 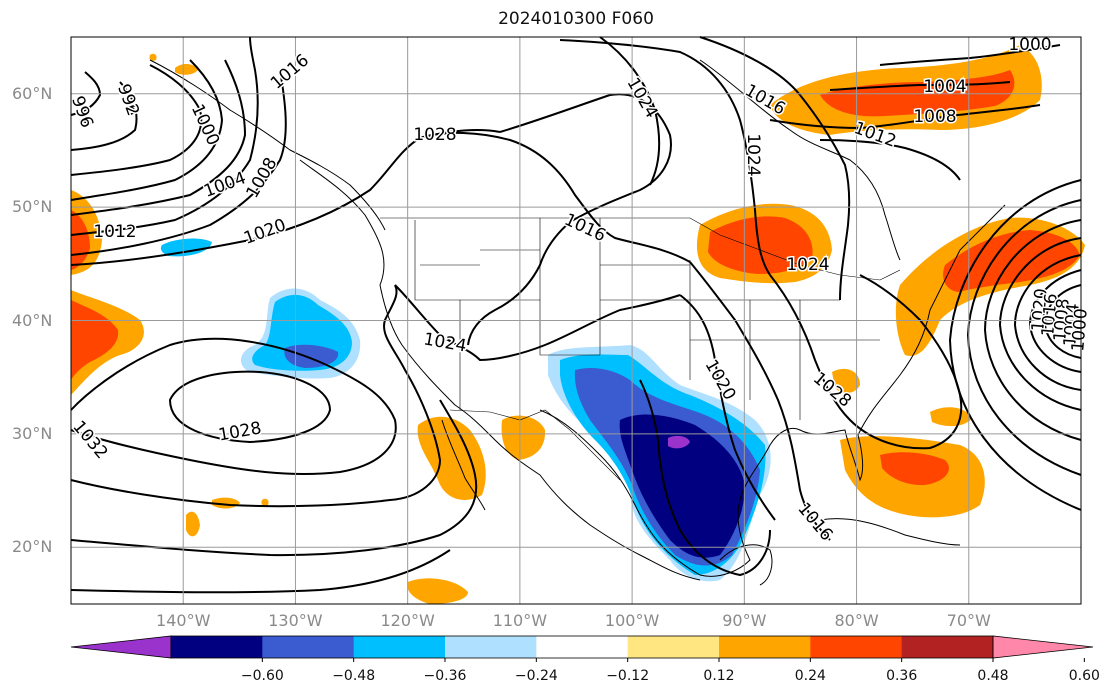 What do you see at coordinates (1084, 676) in the screenshot?
I see `colorbar-tick-label: 0.60` at bounding box center [1084, 676].